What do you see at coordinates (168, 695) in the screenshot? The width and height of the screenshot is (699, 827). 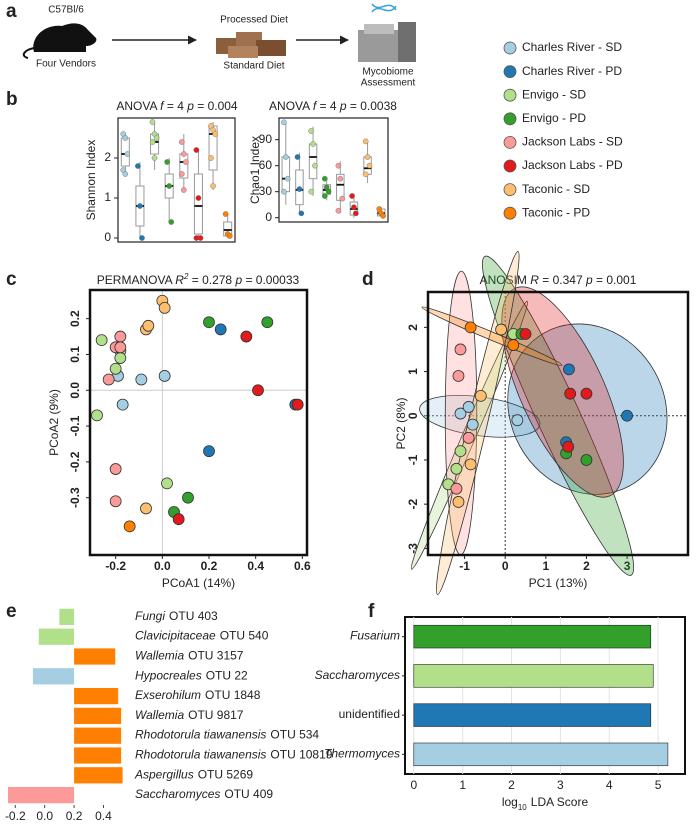 I see `category-taxon: Exserohilum` at bounding box center [168, 695].